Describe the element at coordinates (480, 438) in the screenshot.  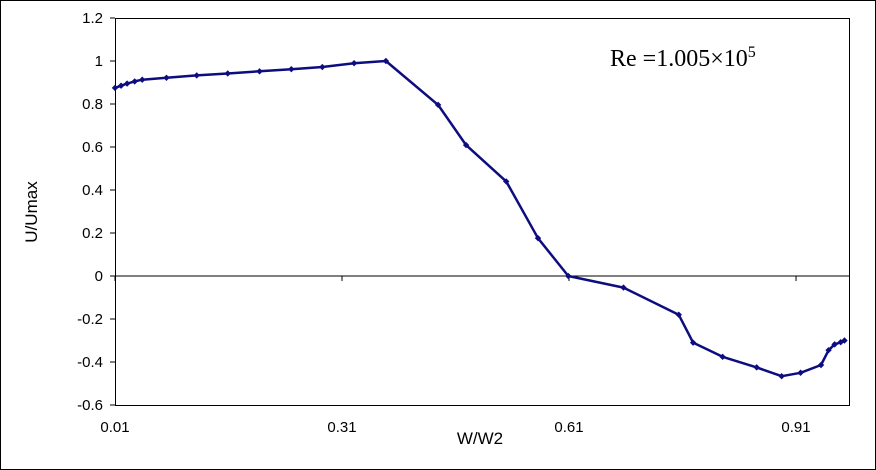
I see `x-axis-title: W/W2` at that location.